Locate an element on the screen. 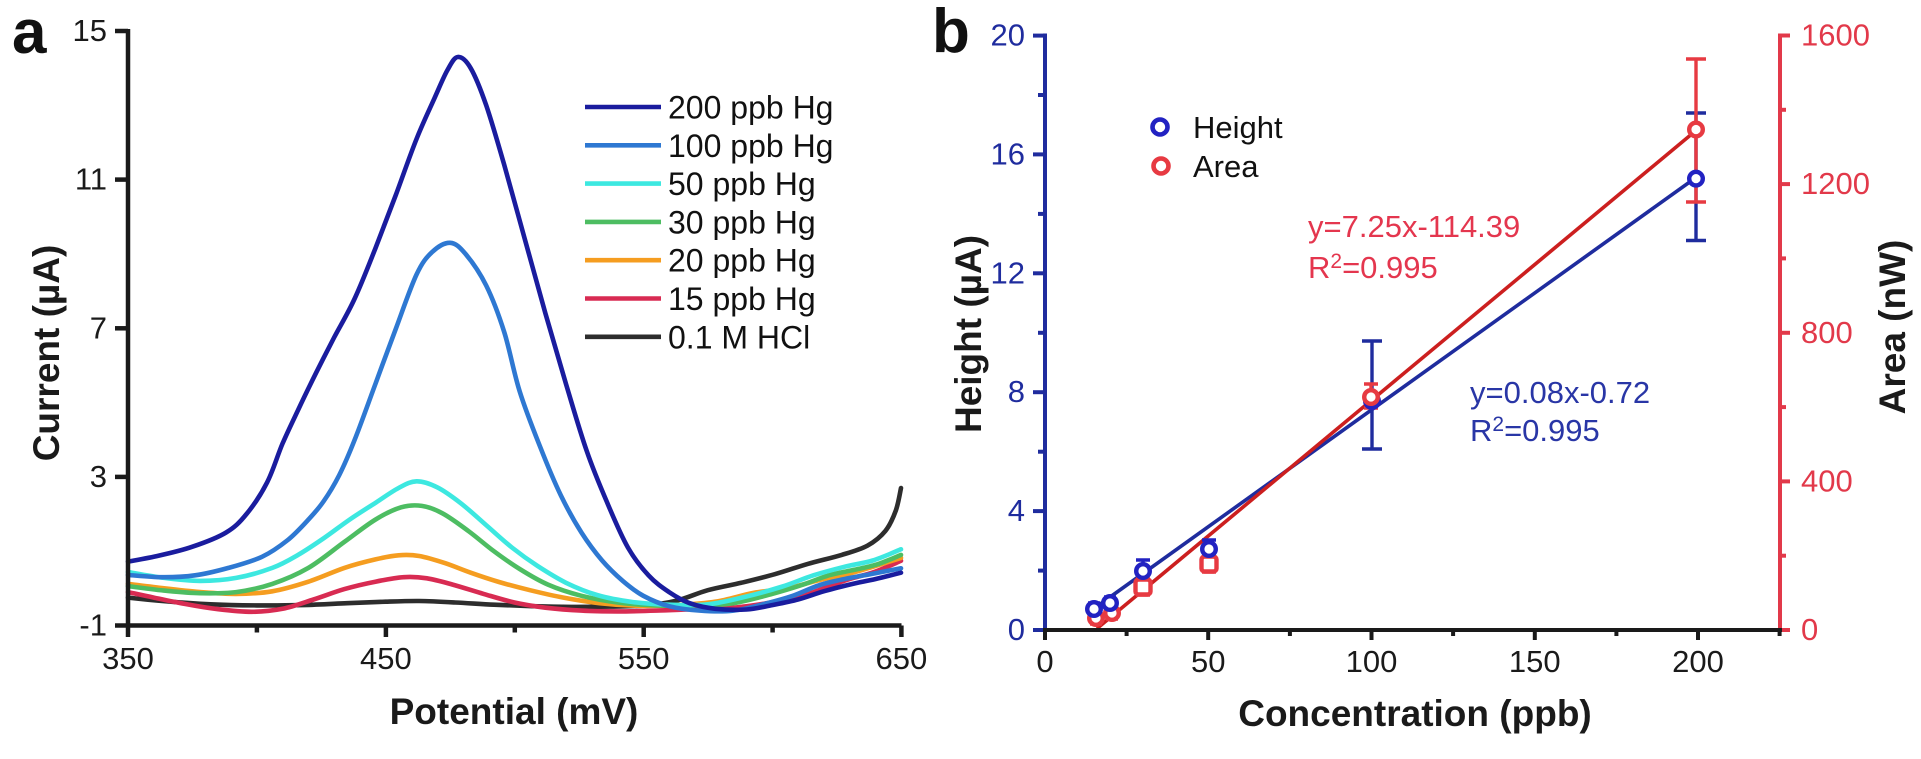 This screenshot has height=759, width=1921. svg-text: Potential (mV) is located at coordinates (514, 711).